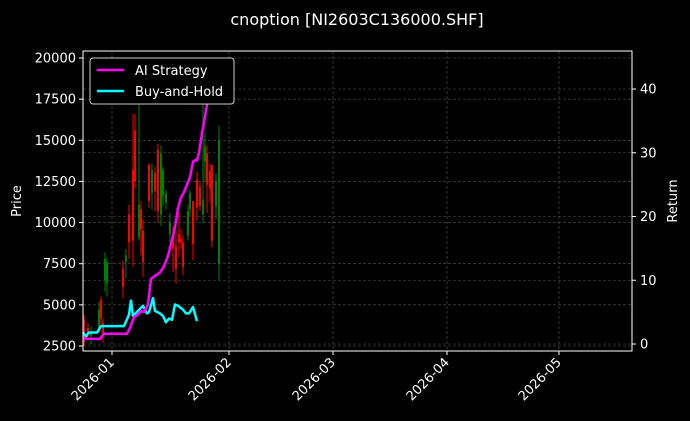 The height and width of the screenshot is (421, 690). I want to click on return-lines, so click(151, 202).